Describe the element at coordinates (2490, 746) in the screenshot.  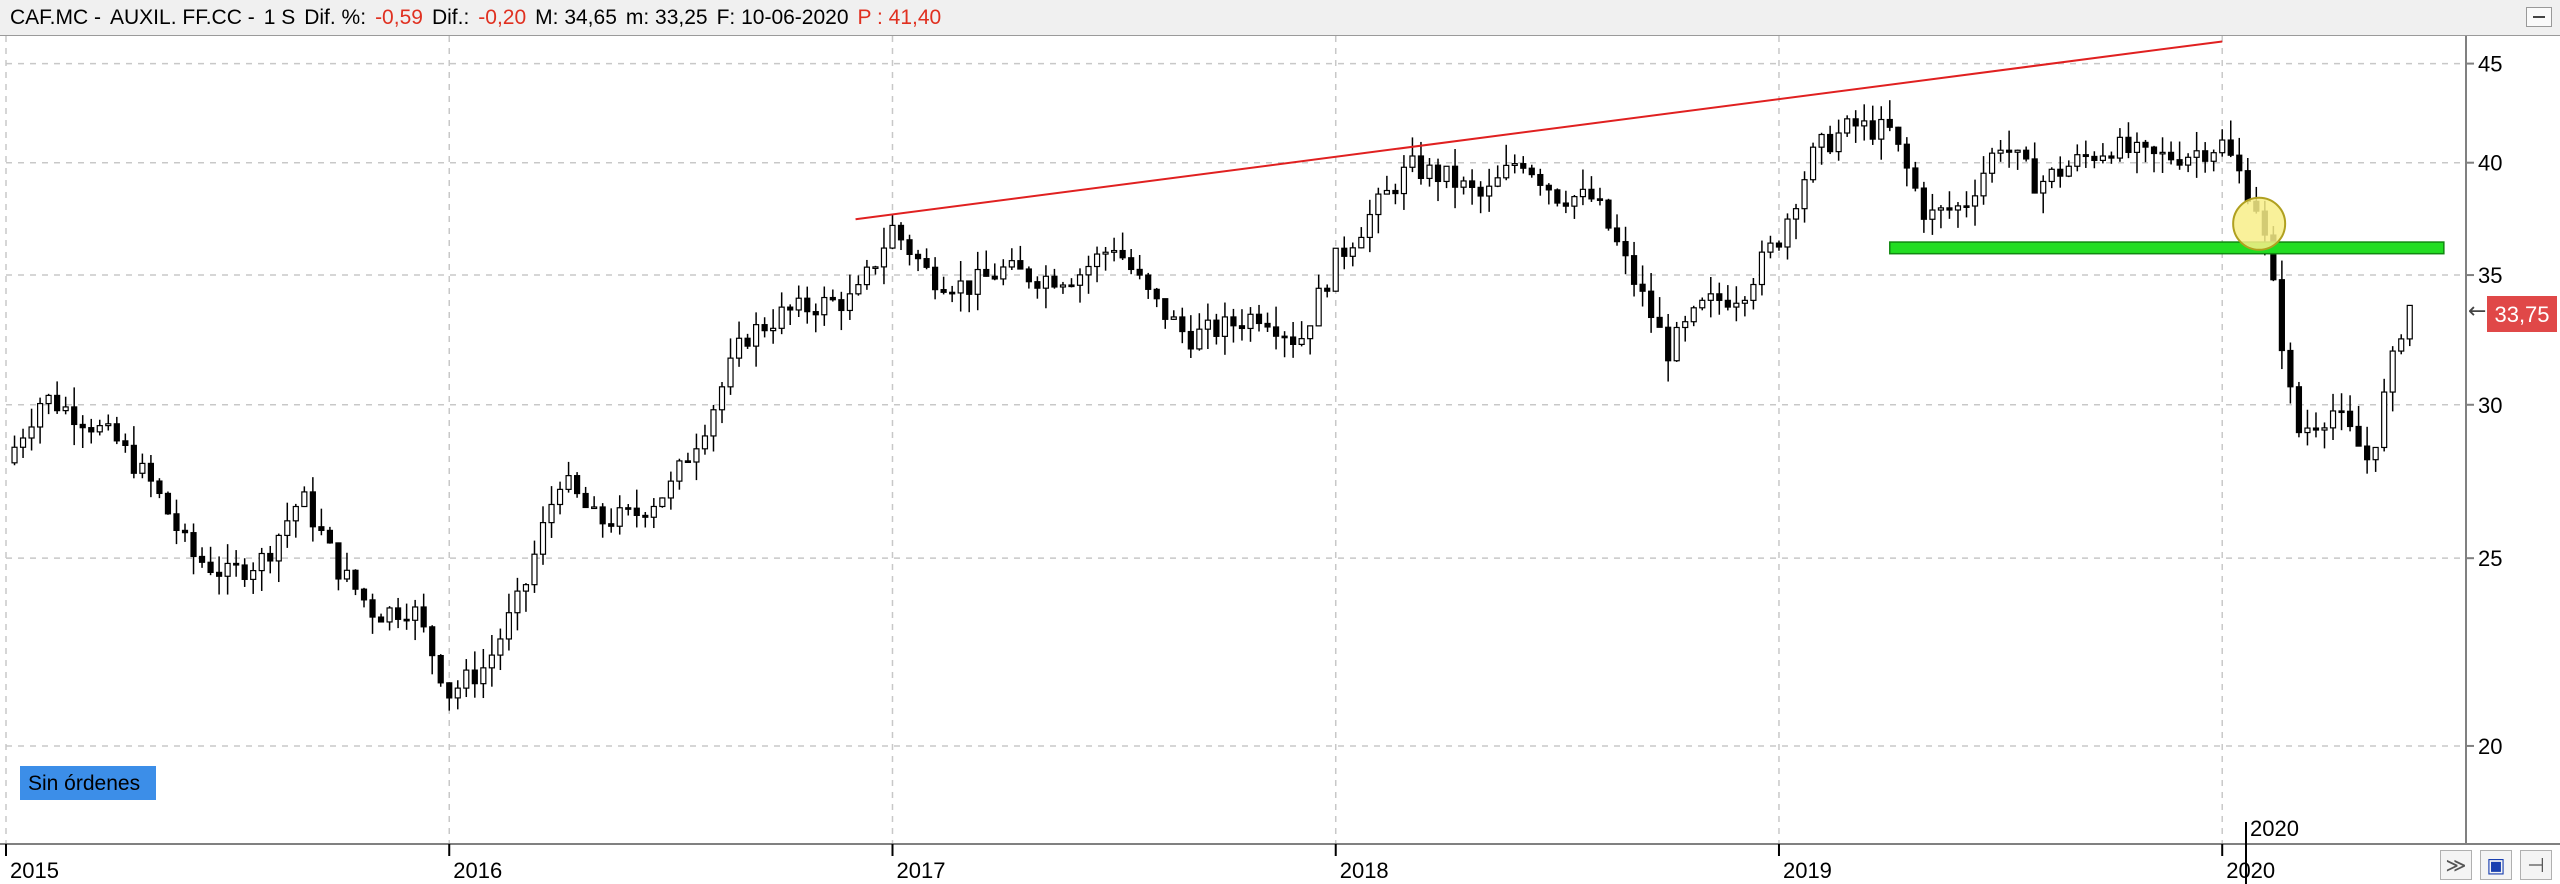
I see `y-tick-label: 20` at that location.